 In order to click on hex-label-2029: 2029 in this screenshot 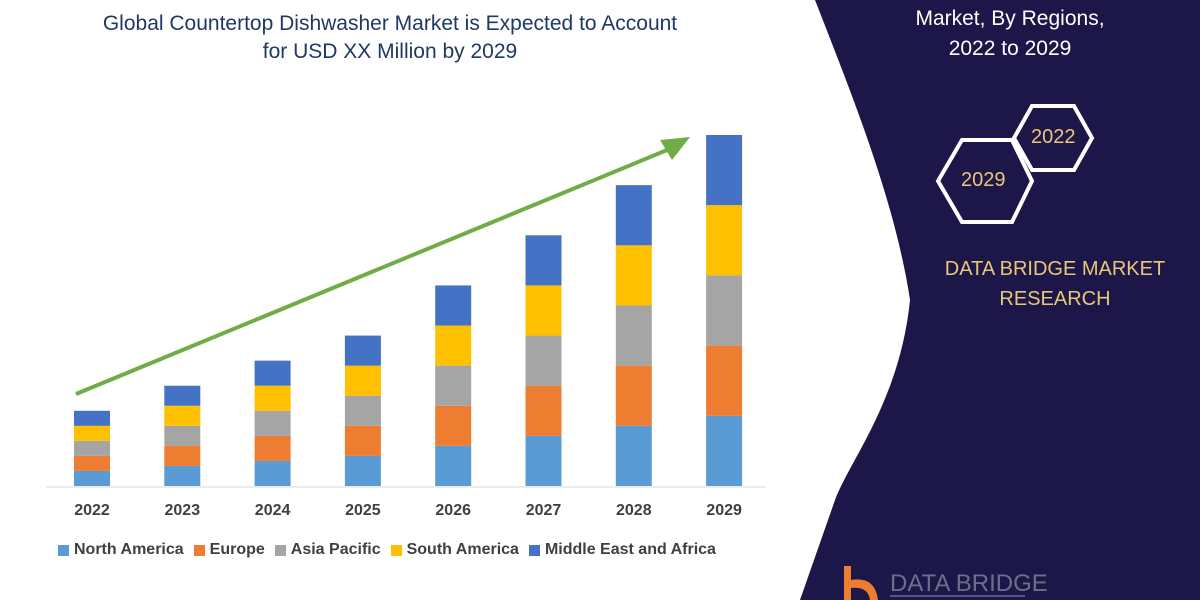, I will do `click(983, 180)`.